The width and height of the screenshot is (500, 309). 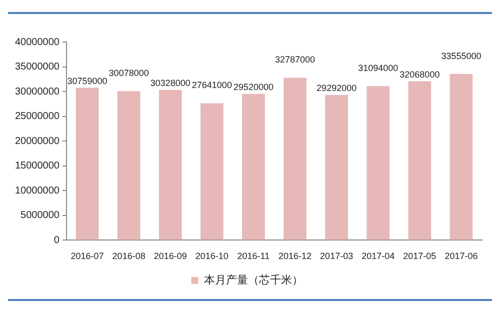 I want to click on data-label: 27641000, so click(x=212, y=85).